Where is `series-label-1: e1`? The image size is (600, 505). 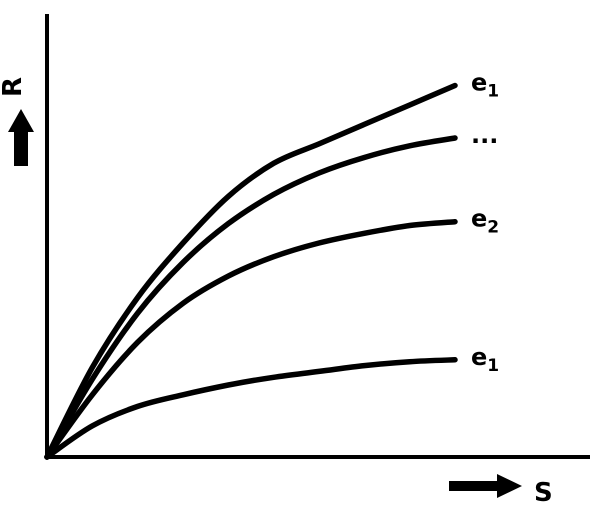
series-label-1: e1 is located at coordinates (485, 85).